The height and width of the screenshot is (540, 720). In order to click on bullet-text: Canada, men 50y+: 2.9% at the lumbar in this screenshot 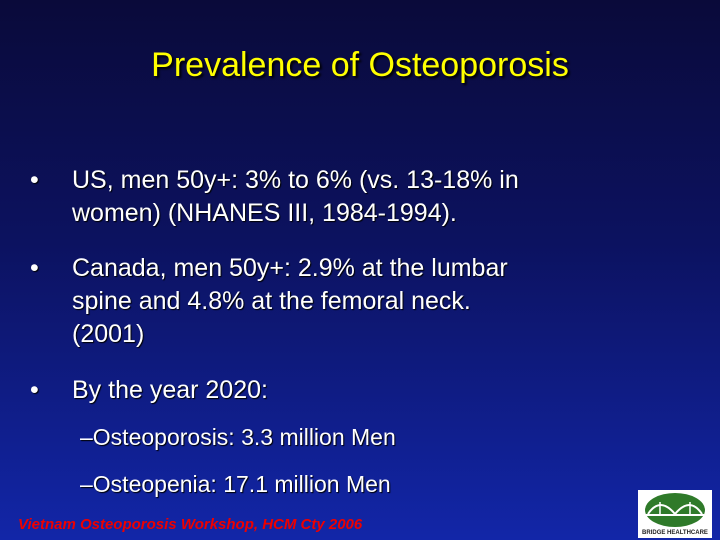, I will do `click(290, 268)`.